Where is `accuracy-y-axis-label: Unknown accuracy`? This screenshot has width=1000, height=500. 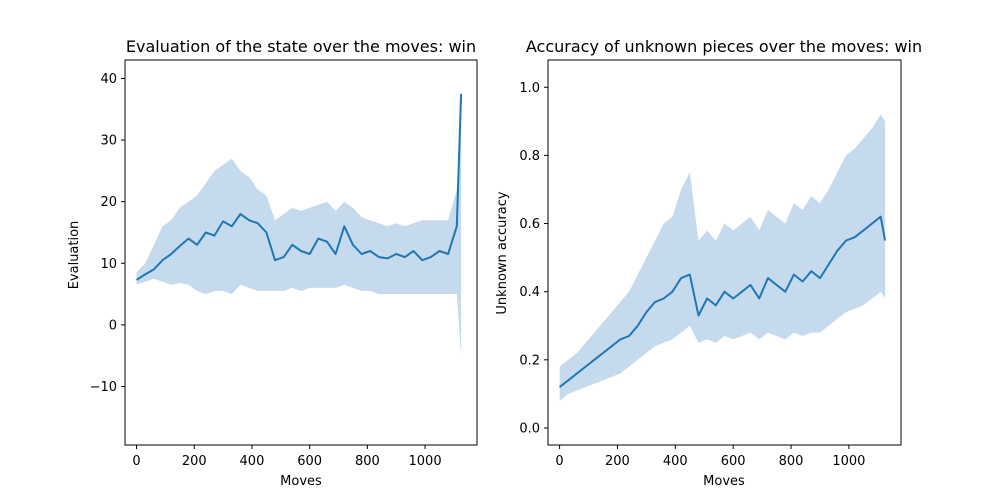
accuracy-y-axis-label: Unknown accuracy is located at coordinates (502, 252).